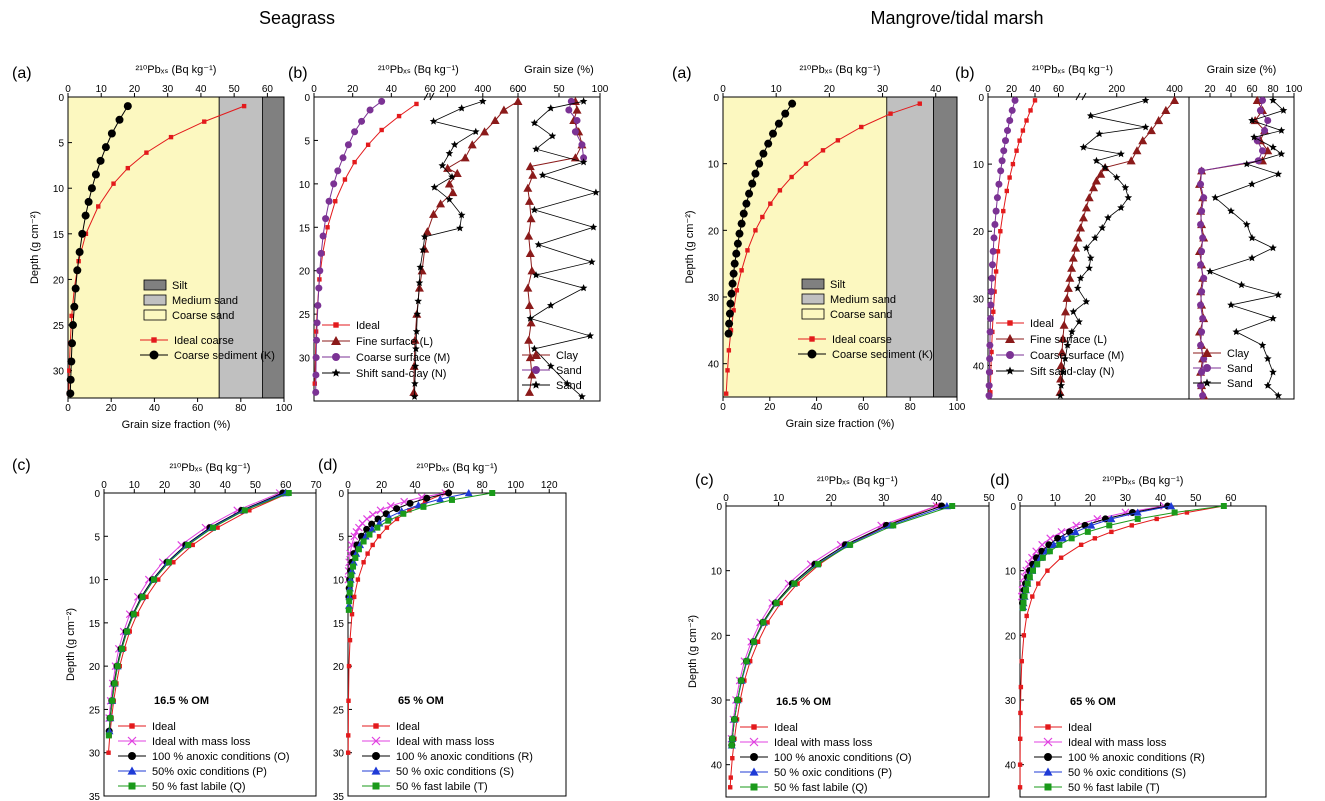 The height and width of the screenshot is (801, 1325). Describe the element at coordinates (690, 246) in the screenshot. I see `y-axis-title: Depth (g cm⁻²)` at that location.